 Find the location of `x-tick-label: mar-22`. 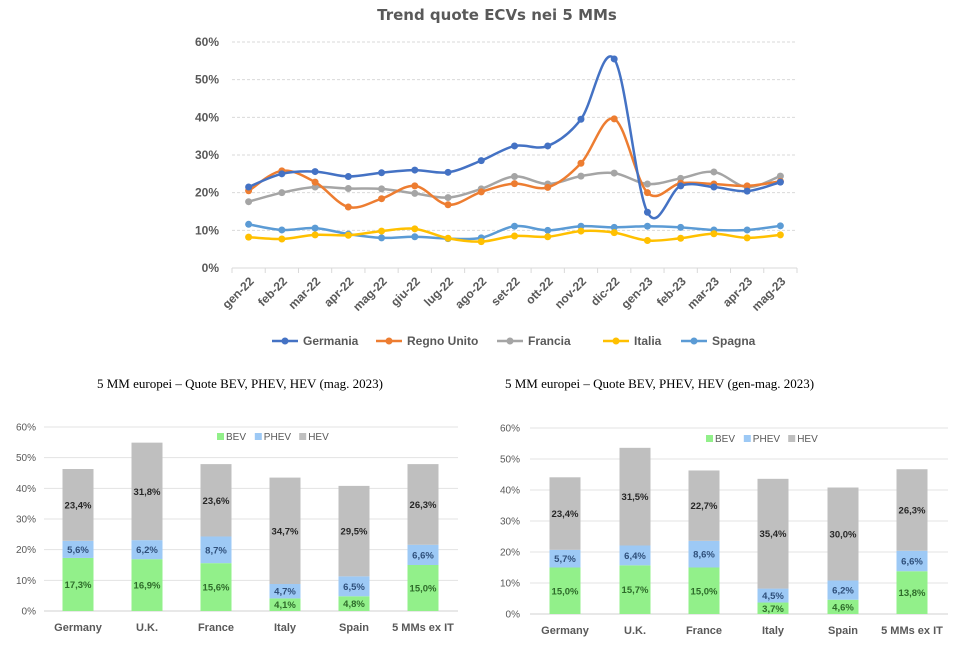

x-tick-label: mar-22 is located at coordinates (304, 293).